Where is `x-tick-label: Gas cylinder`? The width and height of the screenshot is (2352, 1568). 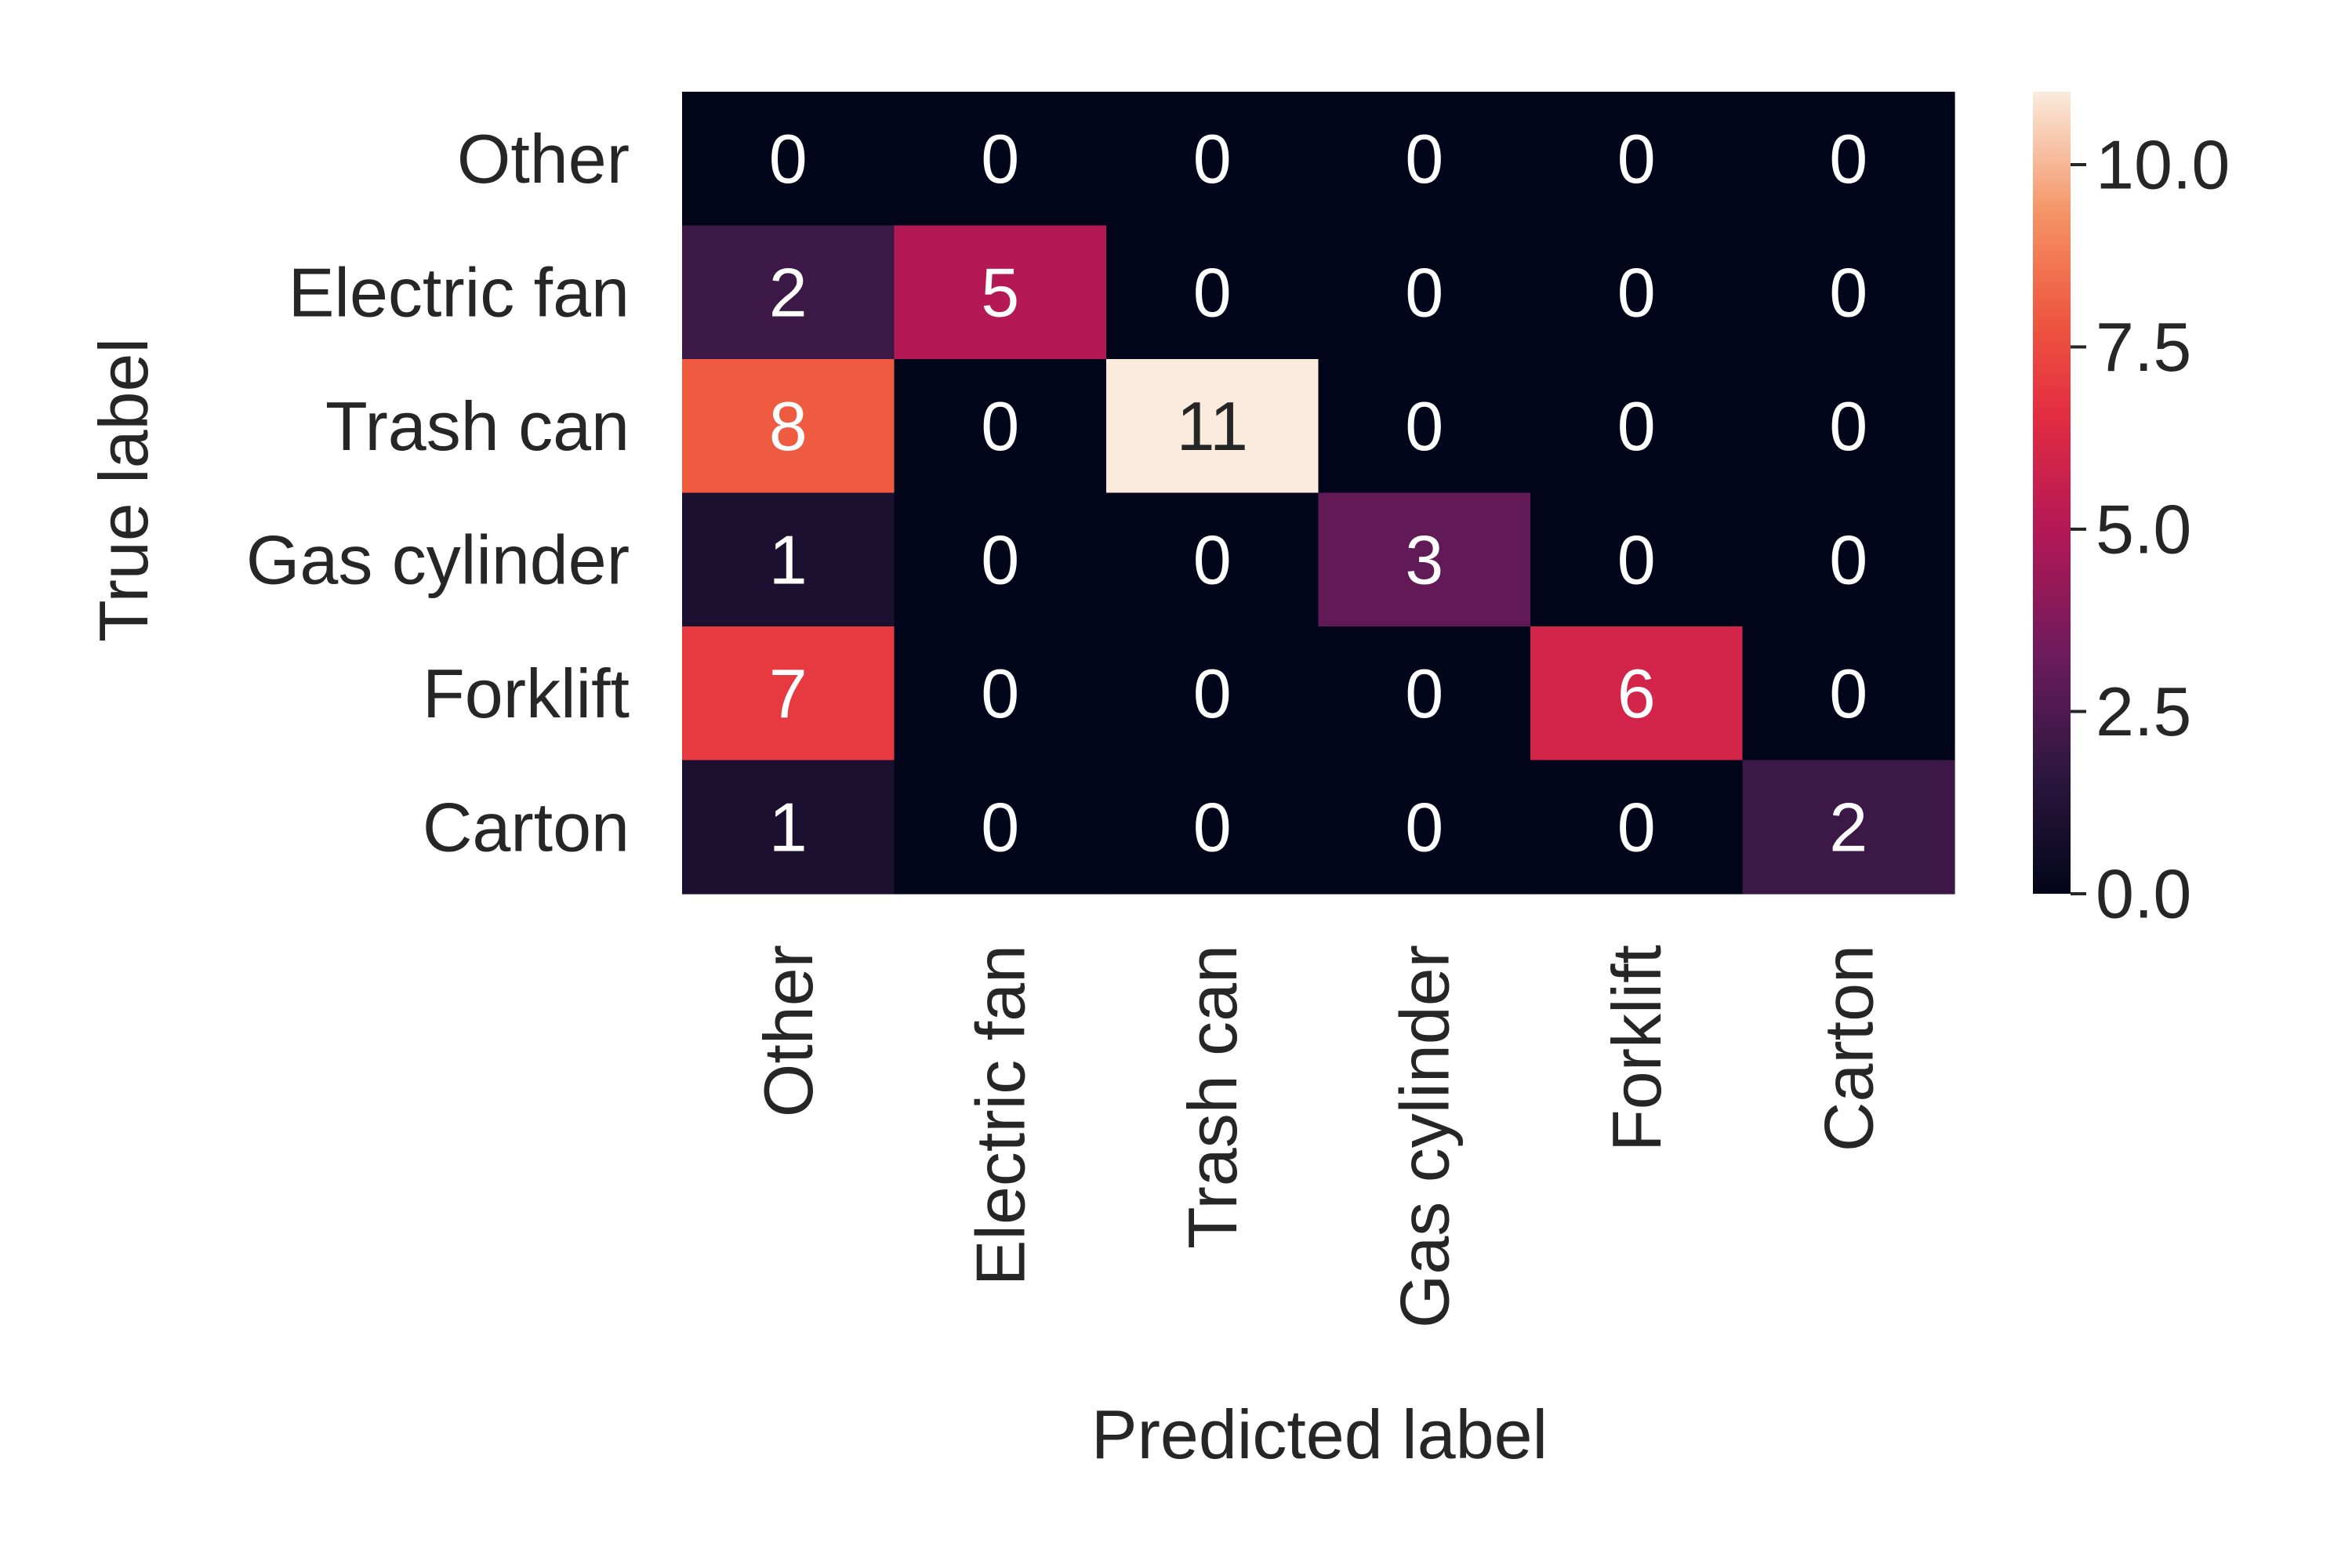 x-tick-label: Gas cylinder is located at coordinates (1424, 1136).